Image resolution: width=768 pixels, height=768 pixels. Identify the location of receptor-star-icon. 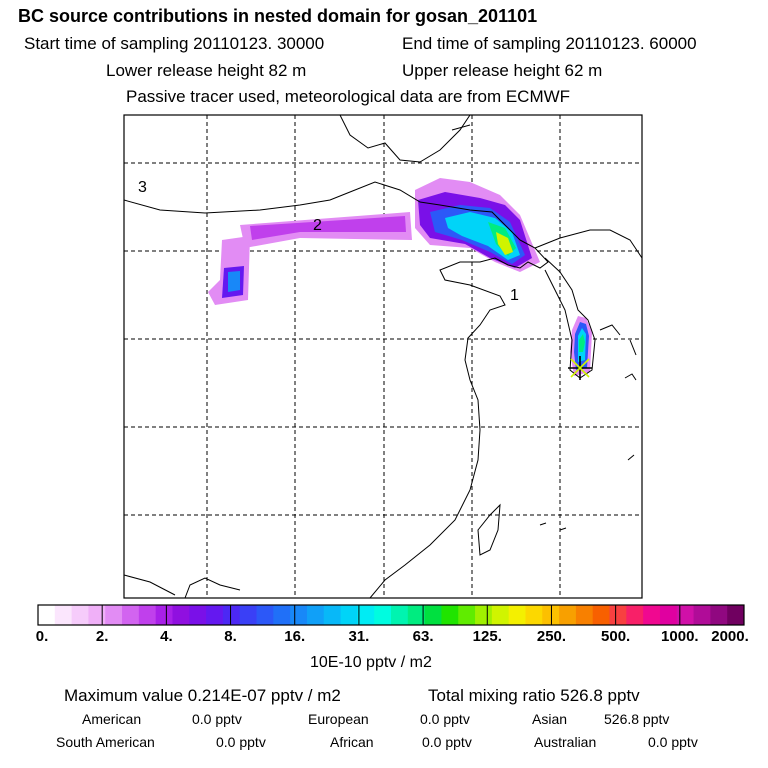
(580, 368).